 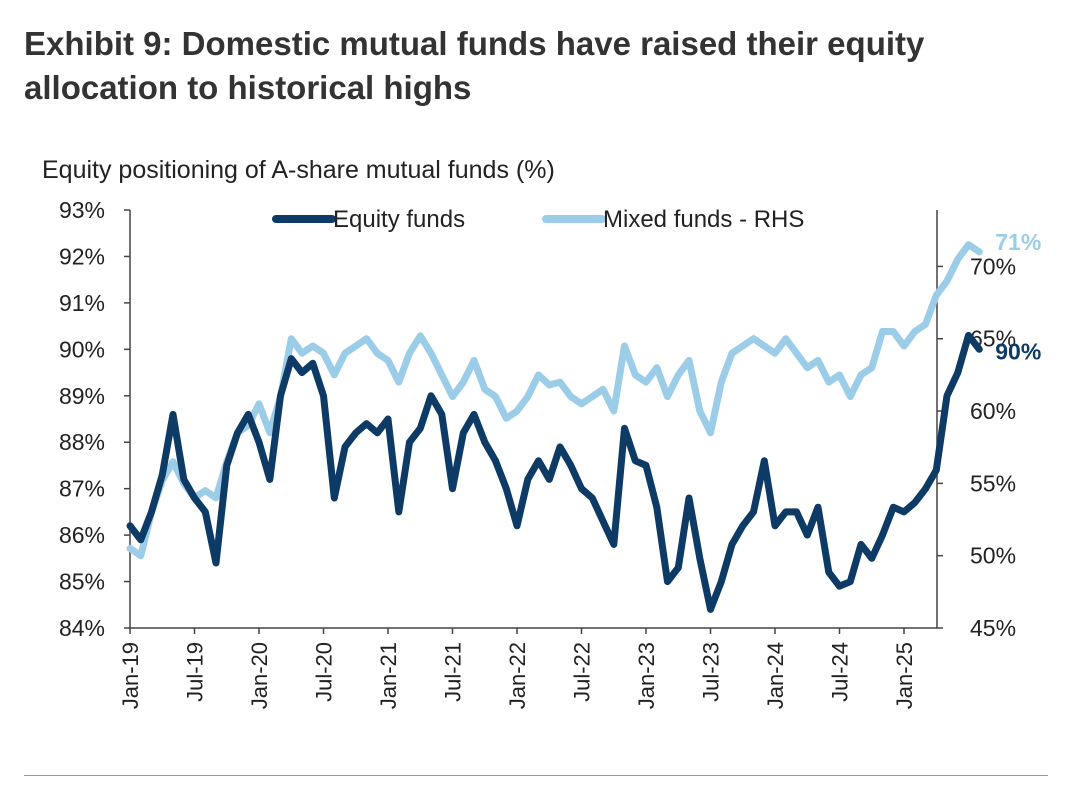 I want to click on left-tick-label: 90%, so click(x=82, y=349).